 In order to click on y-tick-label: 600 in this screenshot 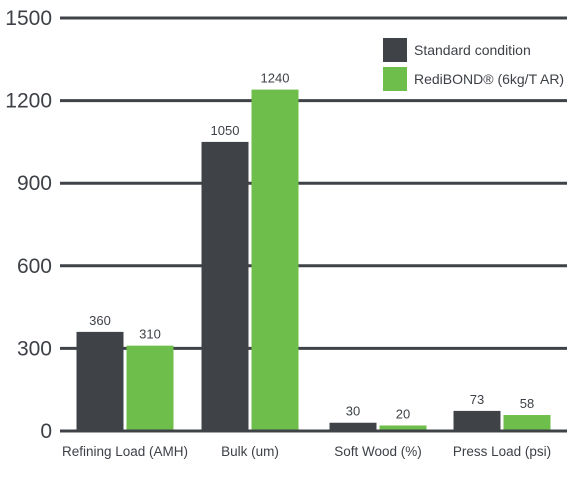, I will do `click(34, 266)`.